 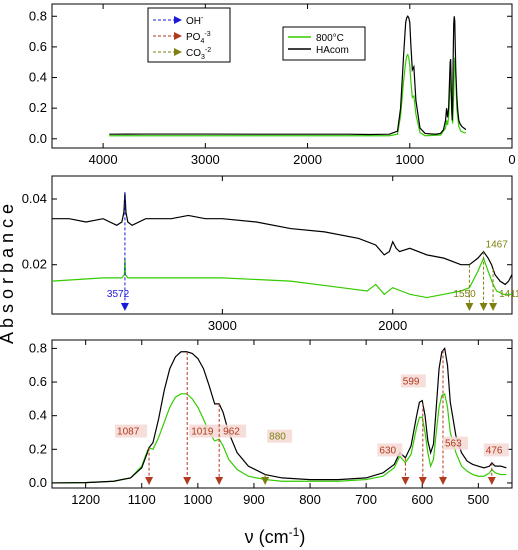 I want to click on annotation-label: 1550, so click(x=464, y=294).